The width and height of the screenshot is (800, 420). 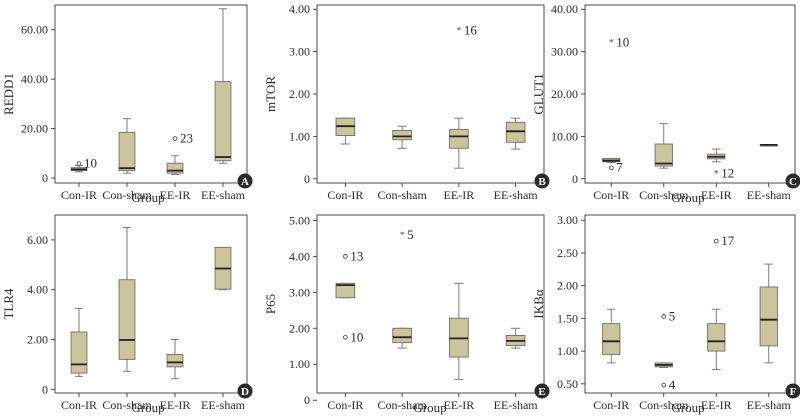 I want to click on y-tick-label: 5.00, so click(x=299, y=220).